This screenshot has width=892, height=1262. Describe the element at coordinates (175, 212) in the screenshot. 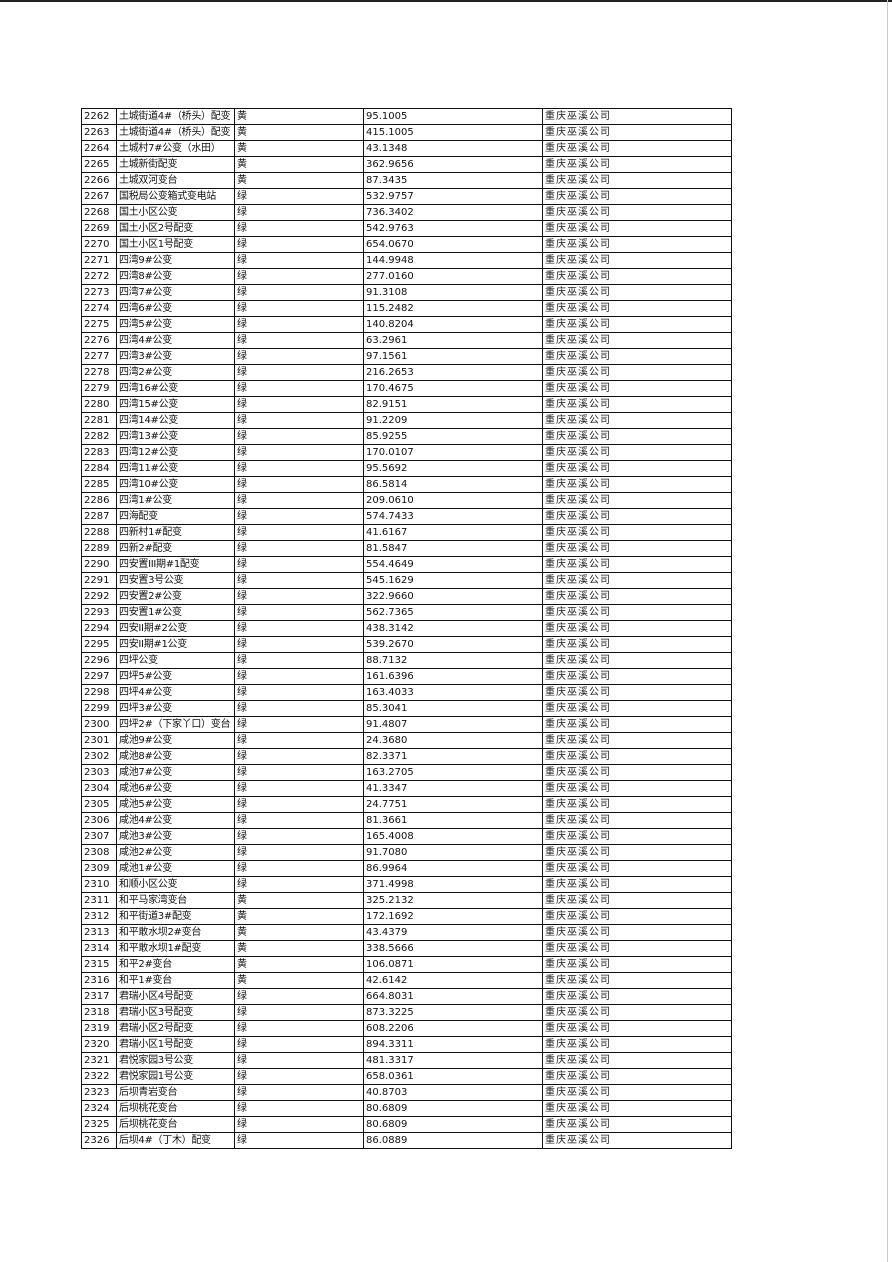

I see `station-name-cell: 国土小区公变` at that location.